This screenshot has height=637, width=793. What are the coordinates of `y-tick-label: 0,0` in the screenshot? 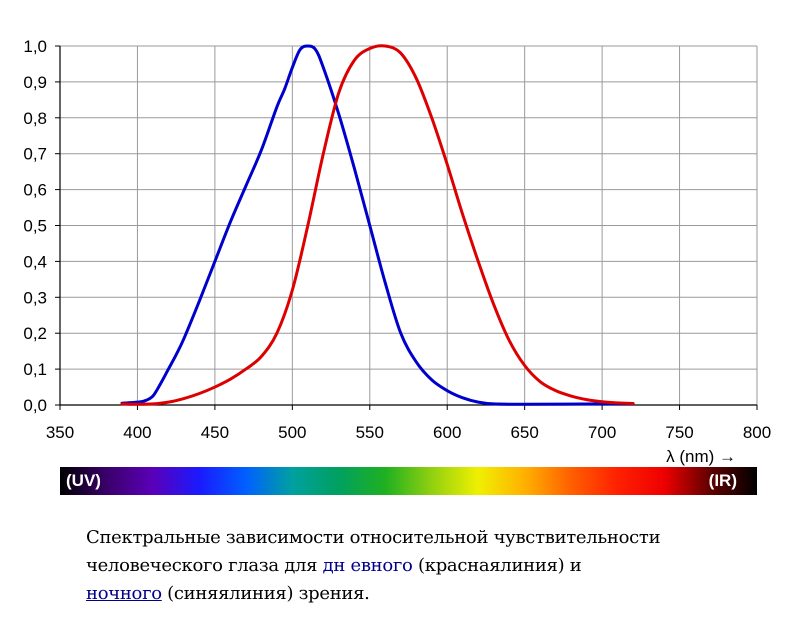 It's located at (35, 405).